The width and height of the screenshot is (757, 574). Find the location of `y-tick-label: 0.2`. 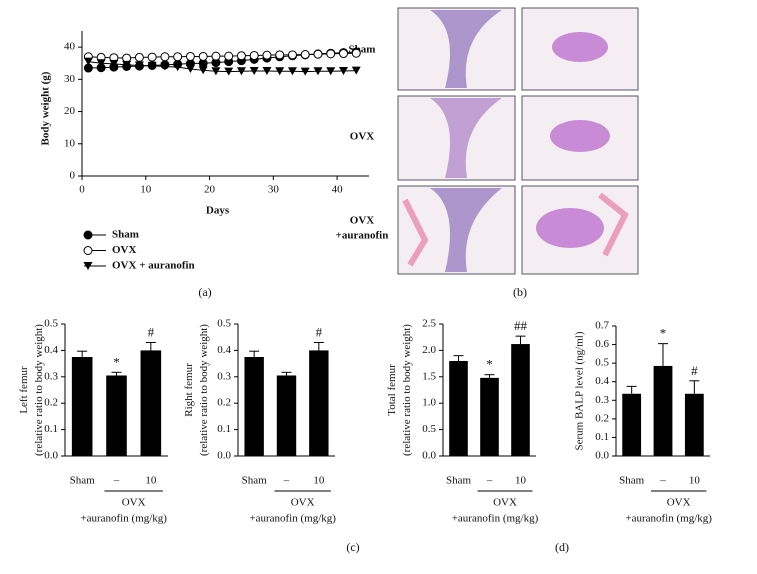

y-tick-label: 0.2 is located at coordinates (602, 418).